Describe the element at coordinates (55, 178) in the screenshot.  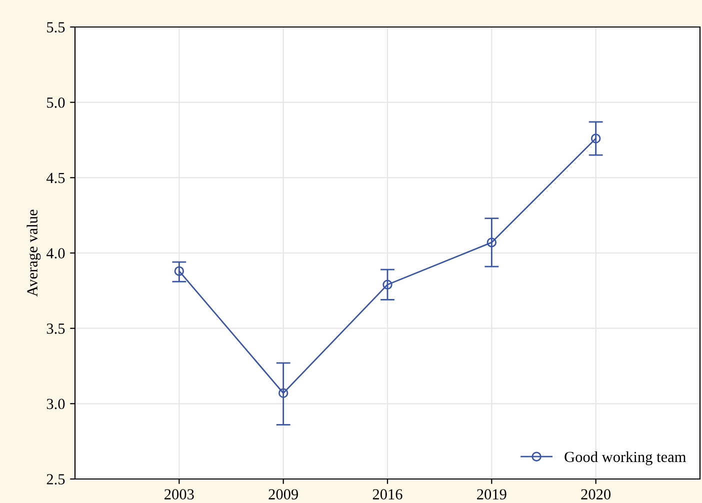
I see `y-tick-label: 4.5` at that location.